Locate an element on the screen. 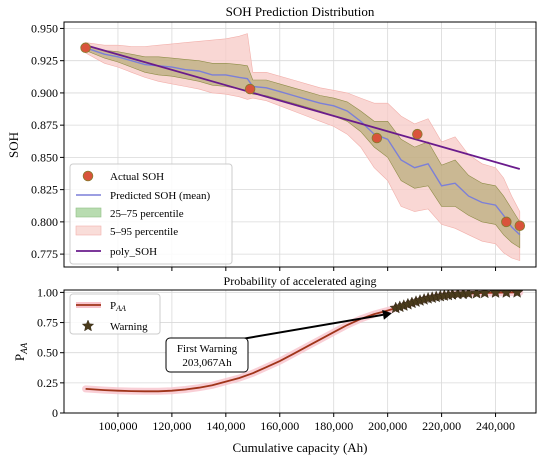 This screenshot has width=550, height=459. annotation-arrow is located at coordinates (309, 327).